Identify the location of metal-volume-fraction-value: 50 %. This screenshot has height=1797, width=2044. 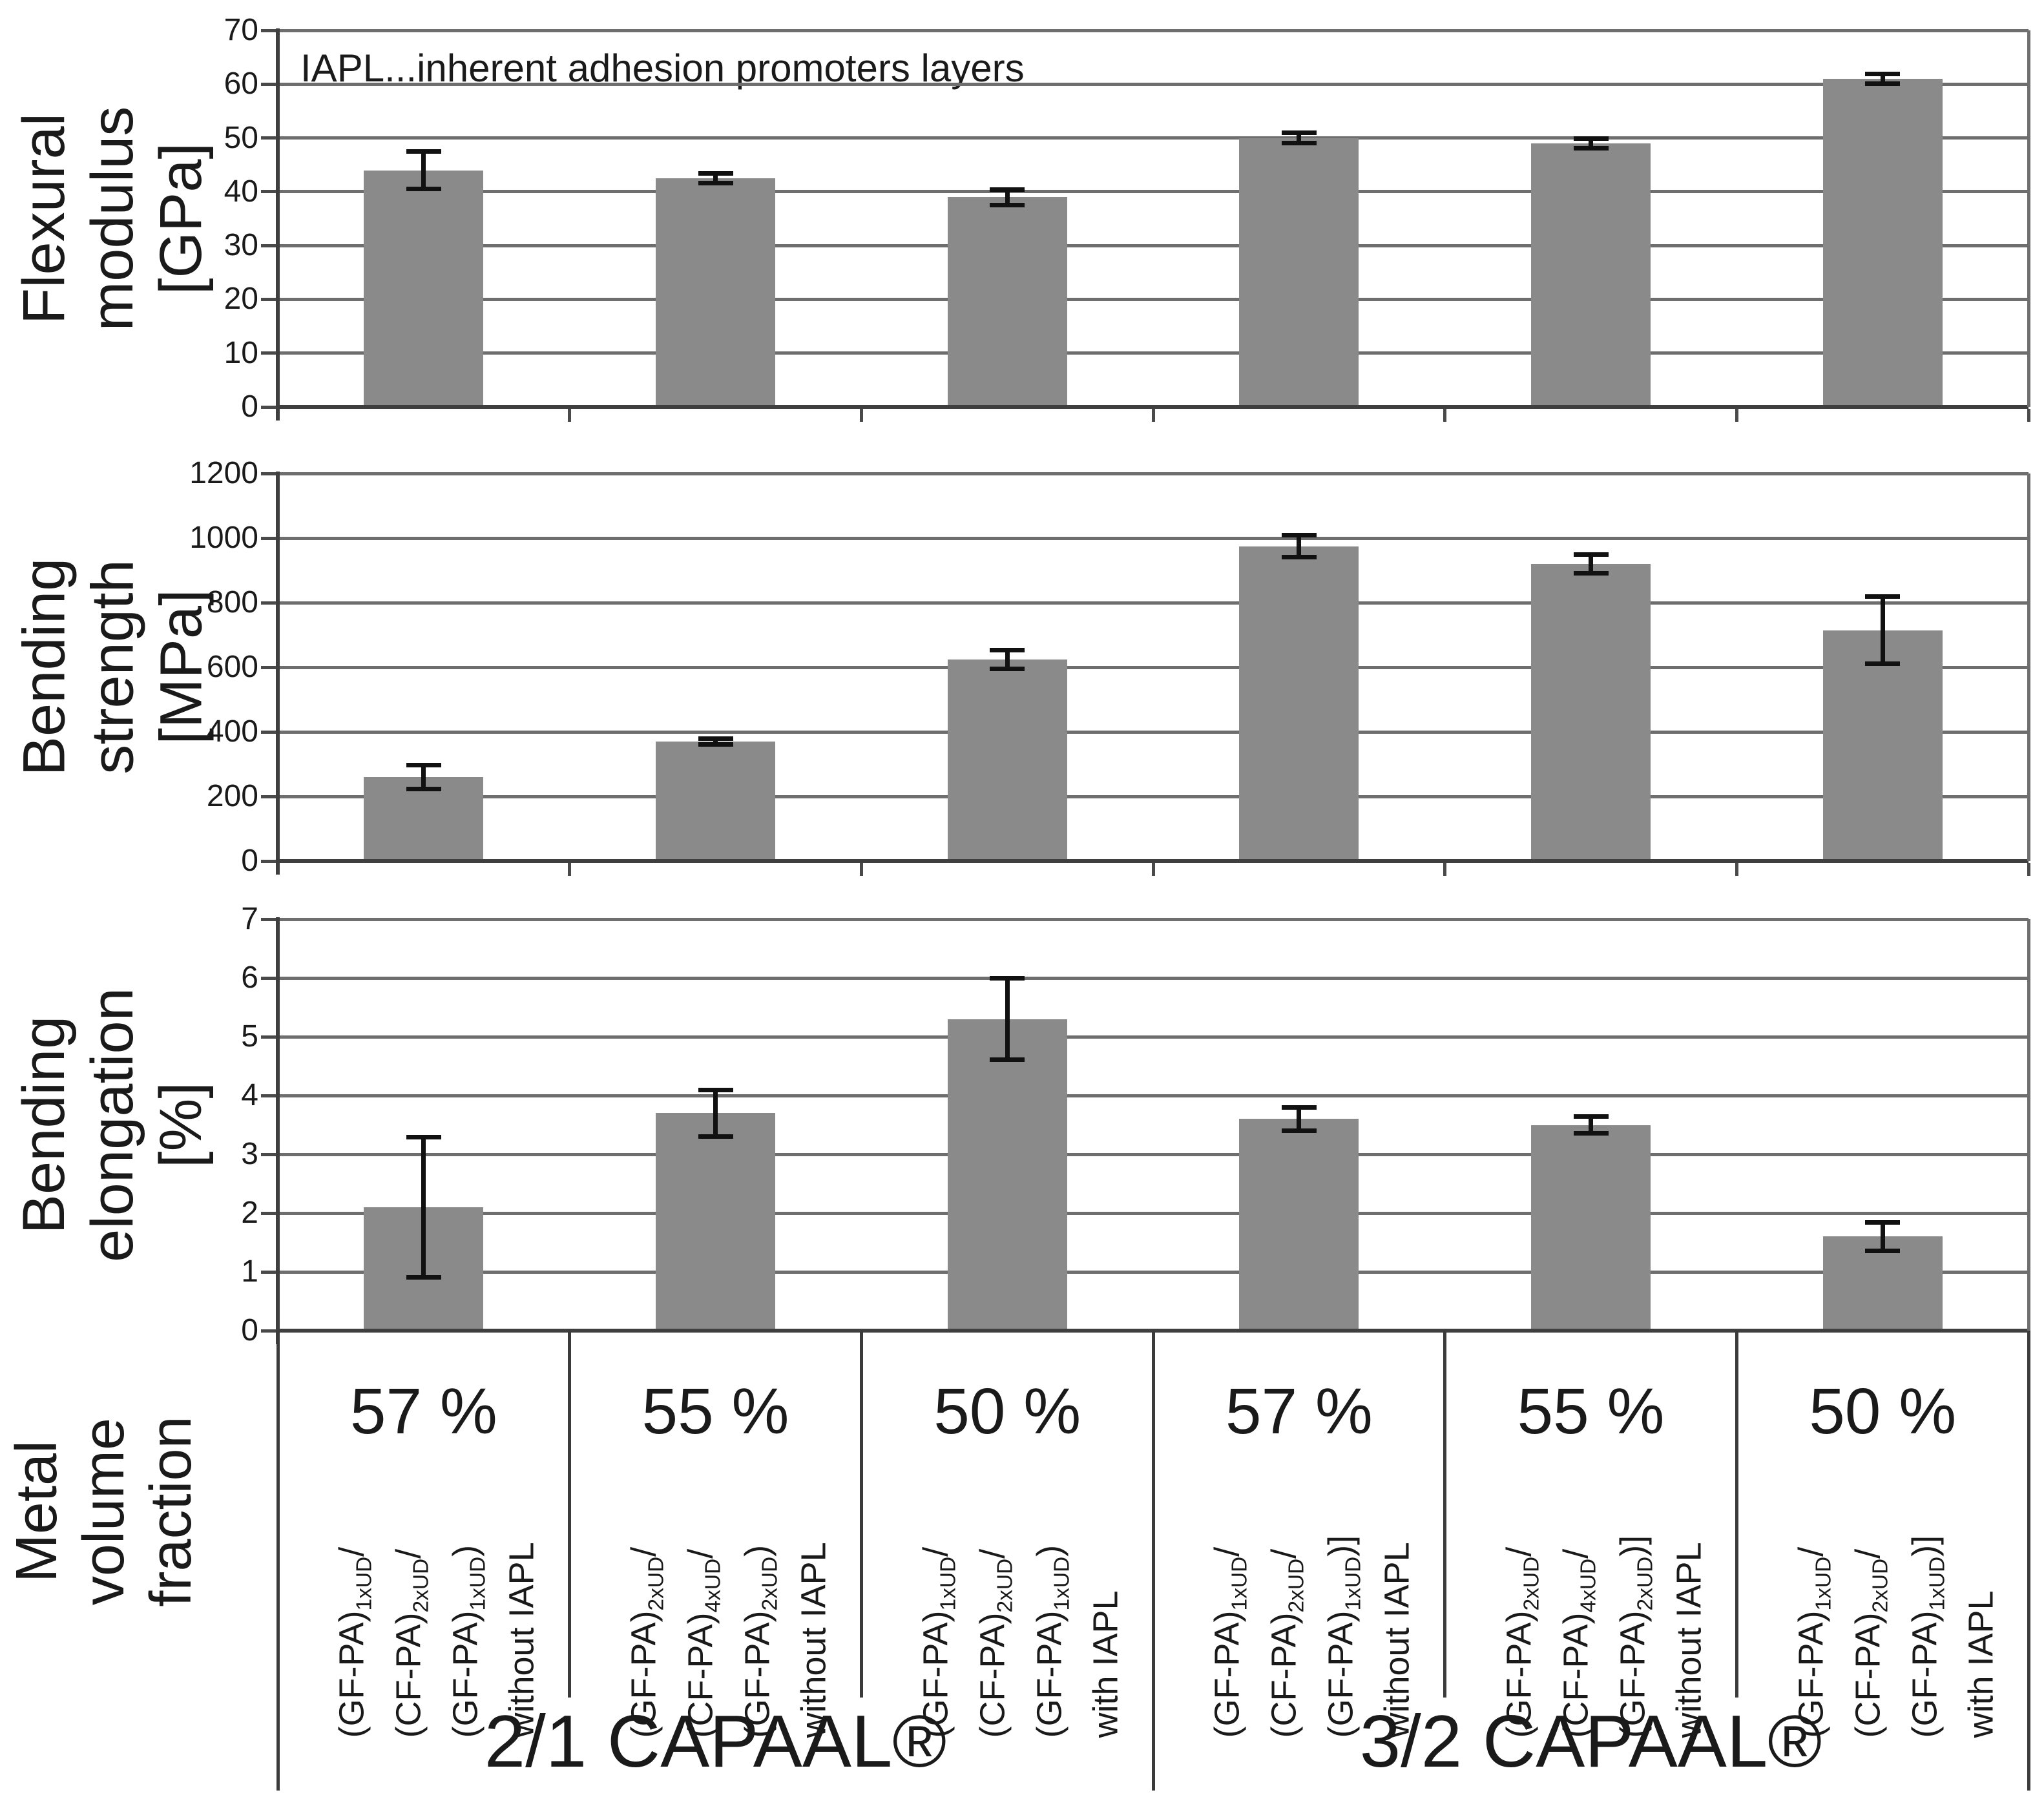
(1007, 1411).